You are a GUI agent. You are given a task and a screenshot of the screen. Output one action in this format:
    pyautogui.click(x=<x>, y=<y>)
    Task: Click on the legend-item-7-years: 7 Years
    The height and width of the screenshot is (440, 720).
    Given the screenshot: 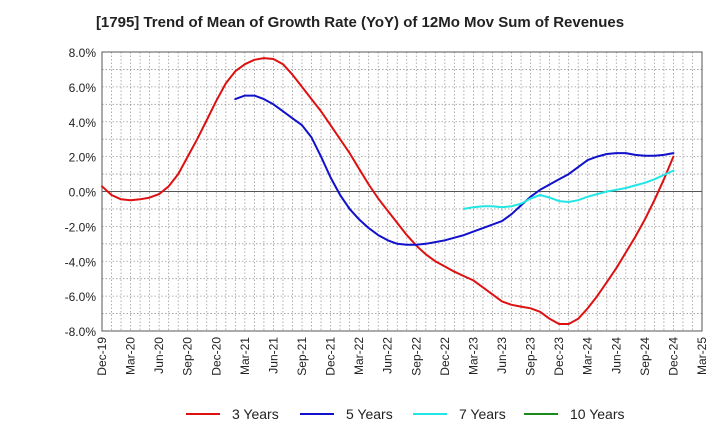 What is the action you would take?
    pyautogui.click(x=459, y=414)
    